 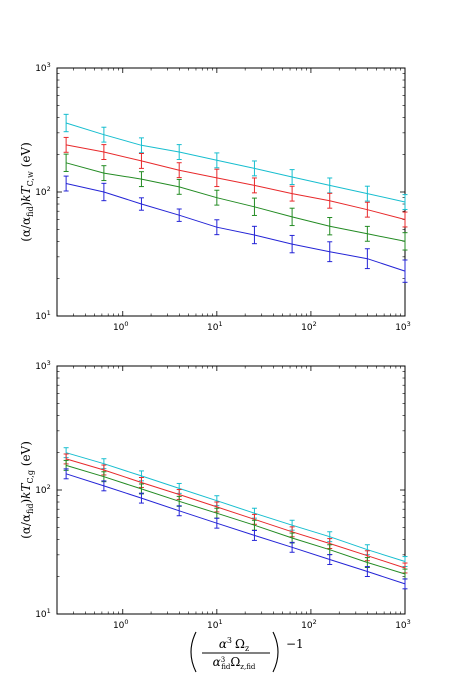 I want to click on x-label-numerator: α3 Ωz, so click(x=234, y=644).